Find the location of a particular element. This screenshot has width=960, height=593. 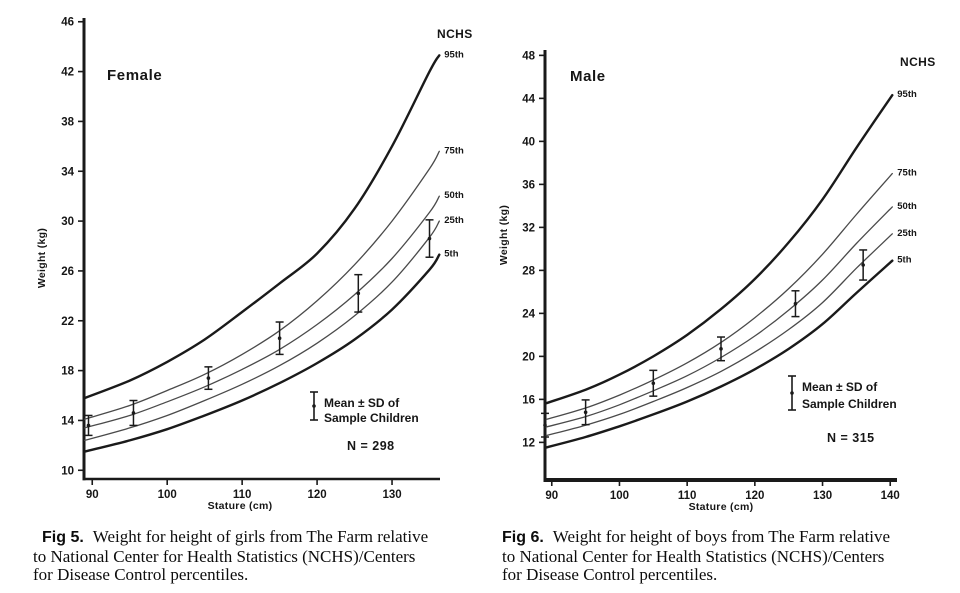

y-tick-label: 44 is located at coordinates (528, 99).